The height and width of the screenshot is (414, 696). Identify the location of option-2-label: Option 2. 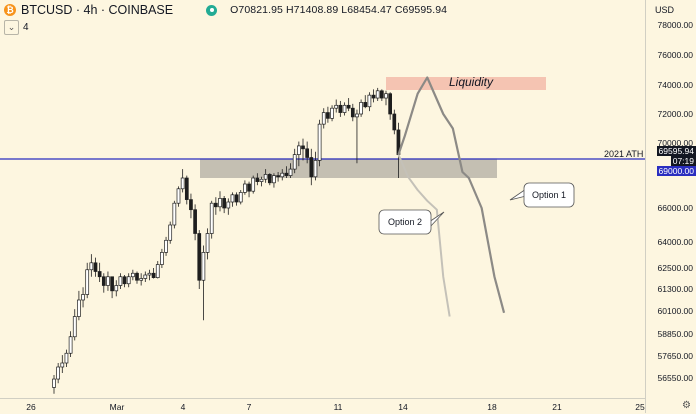
(405, 222).